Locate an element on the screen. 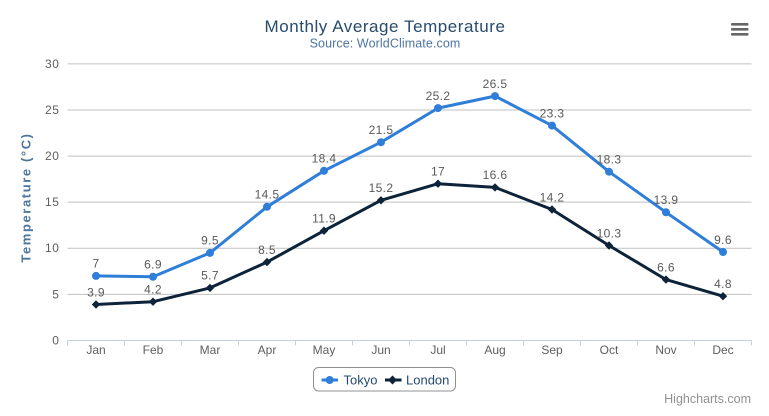  svg-text: 15.2 is located at coordinates (381, 188).